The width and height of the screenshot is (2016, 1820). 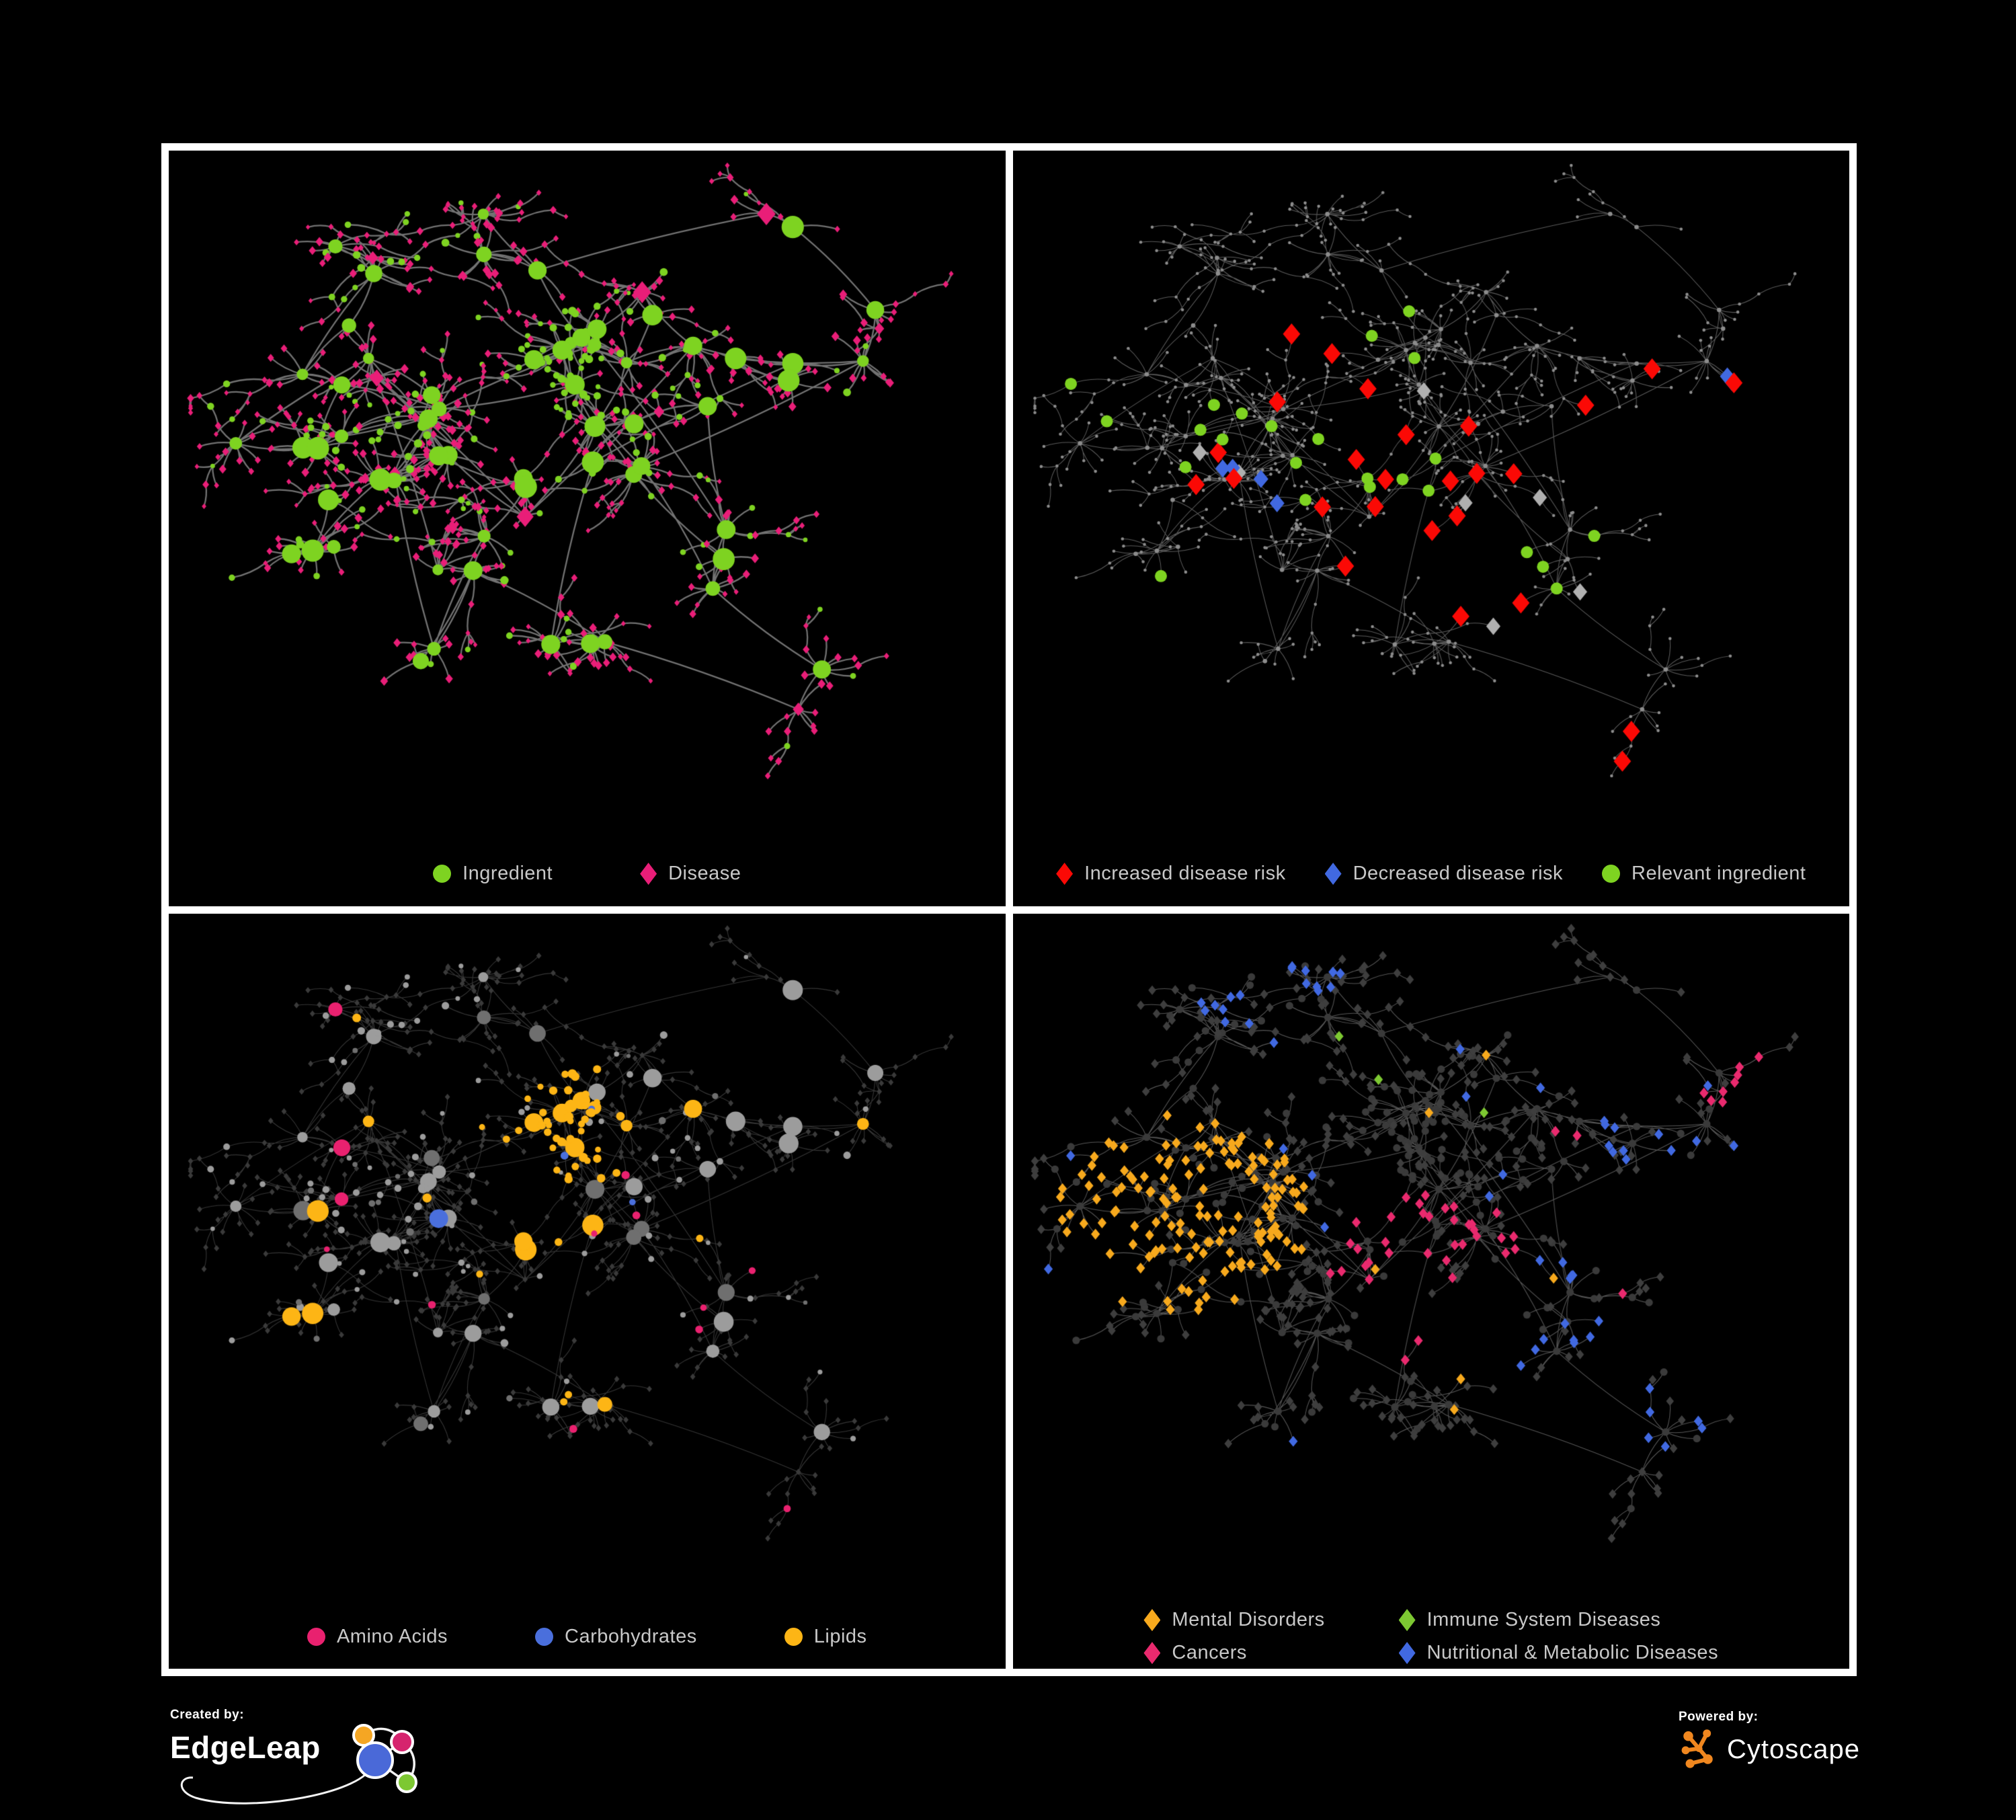 What do you see at coordinates (1248, 1620) in the screenshot?
I see `legend-label: Mental Disorders` at bounding box center [1248, 1620].